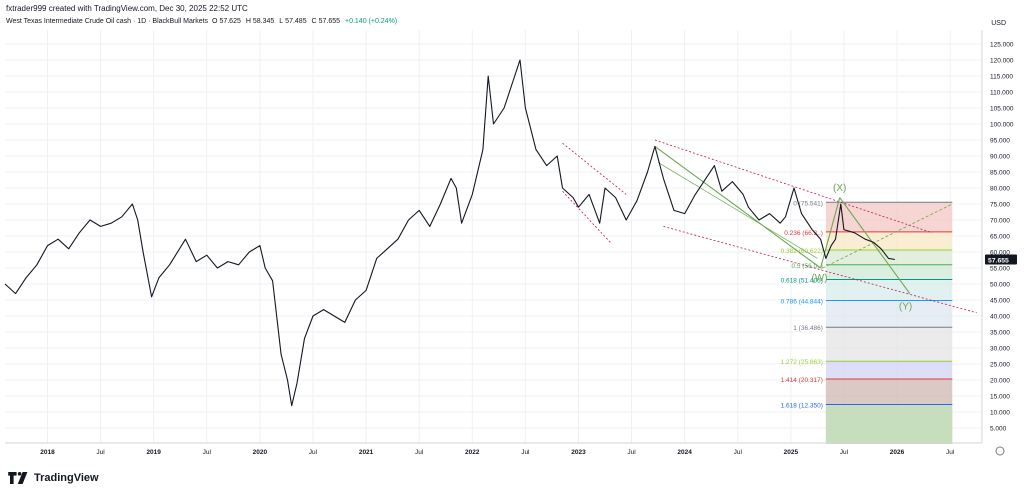 The height and width of the screenshot is (493, 1024). What do you see at coordinates (1002, 45) in the screenshot?
I see `y-tick-label: 125.000` at bounding box center [1002, 45].